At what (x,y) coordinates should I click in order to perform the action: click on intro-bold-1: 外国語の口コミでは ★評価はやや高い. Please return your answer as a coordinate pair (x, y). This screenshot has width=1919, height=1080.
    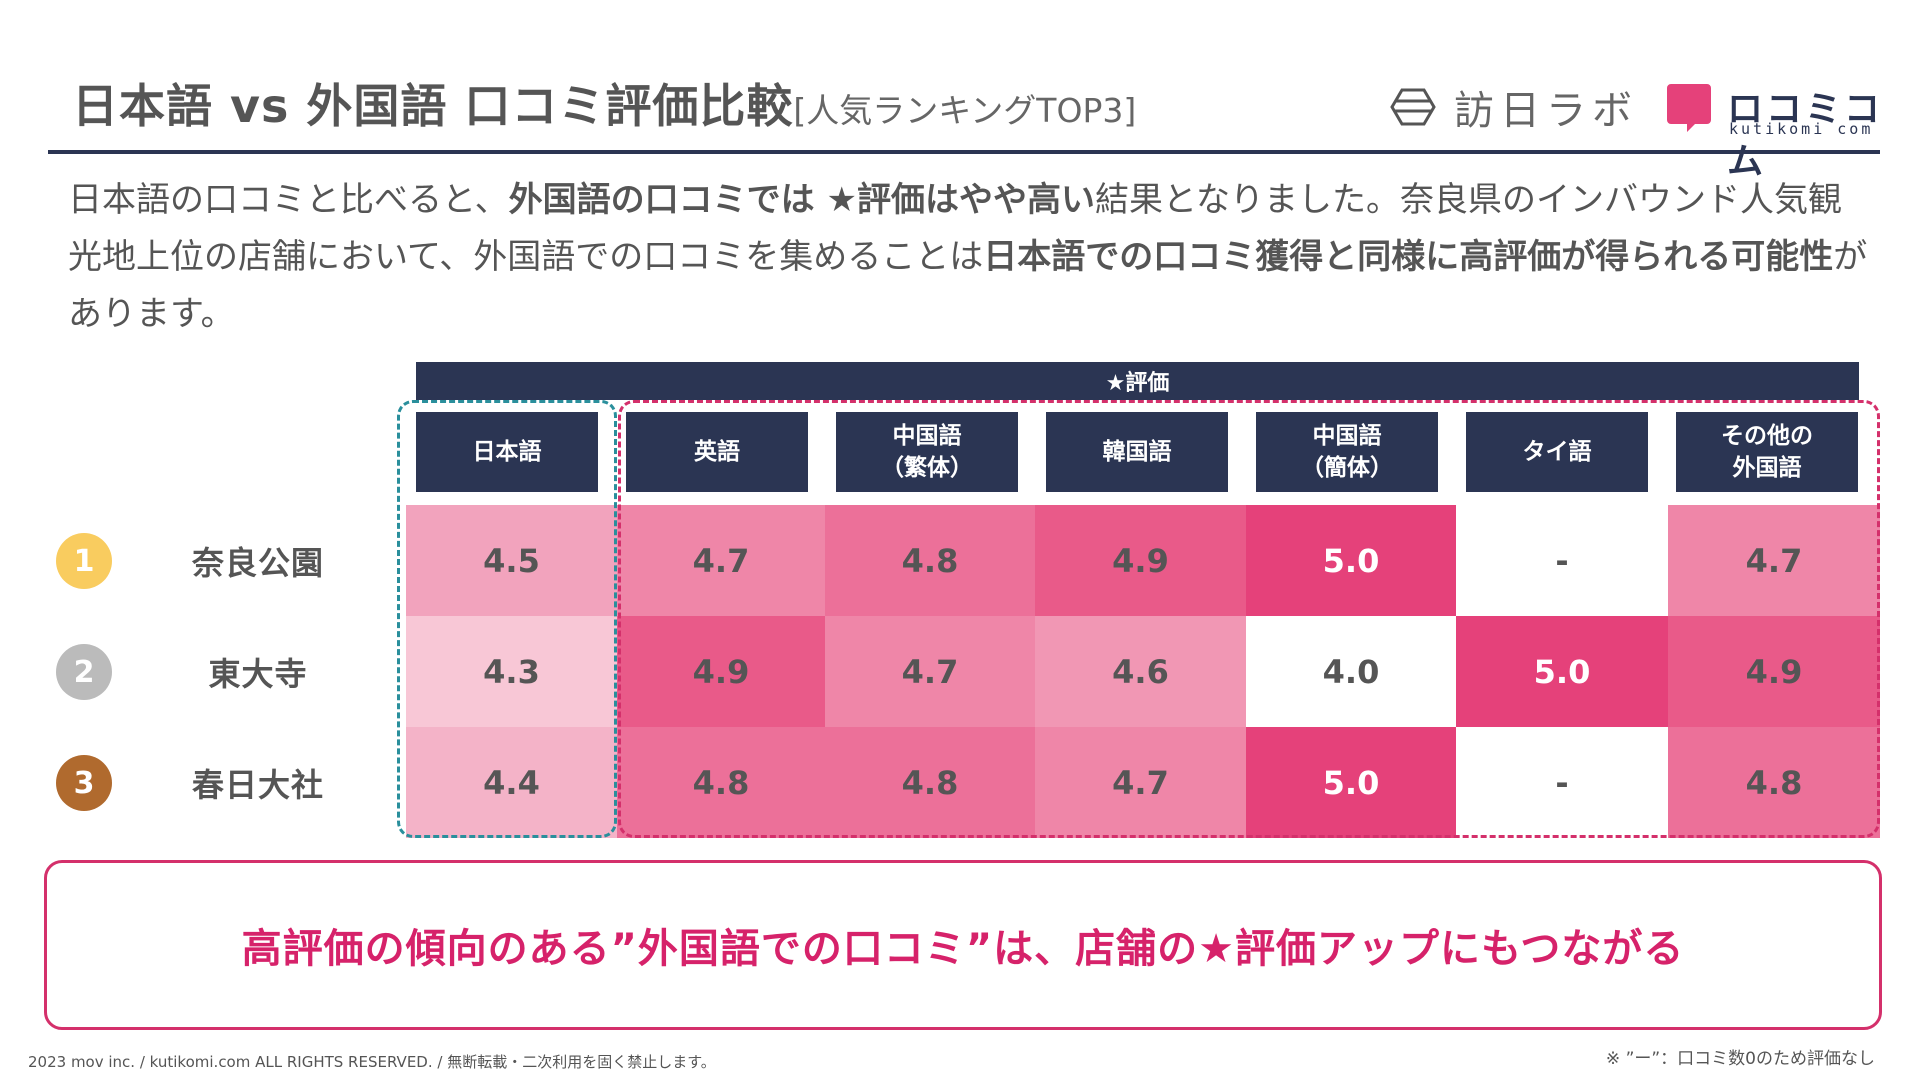
    Looking at the image, I should click on (801, 200).